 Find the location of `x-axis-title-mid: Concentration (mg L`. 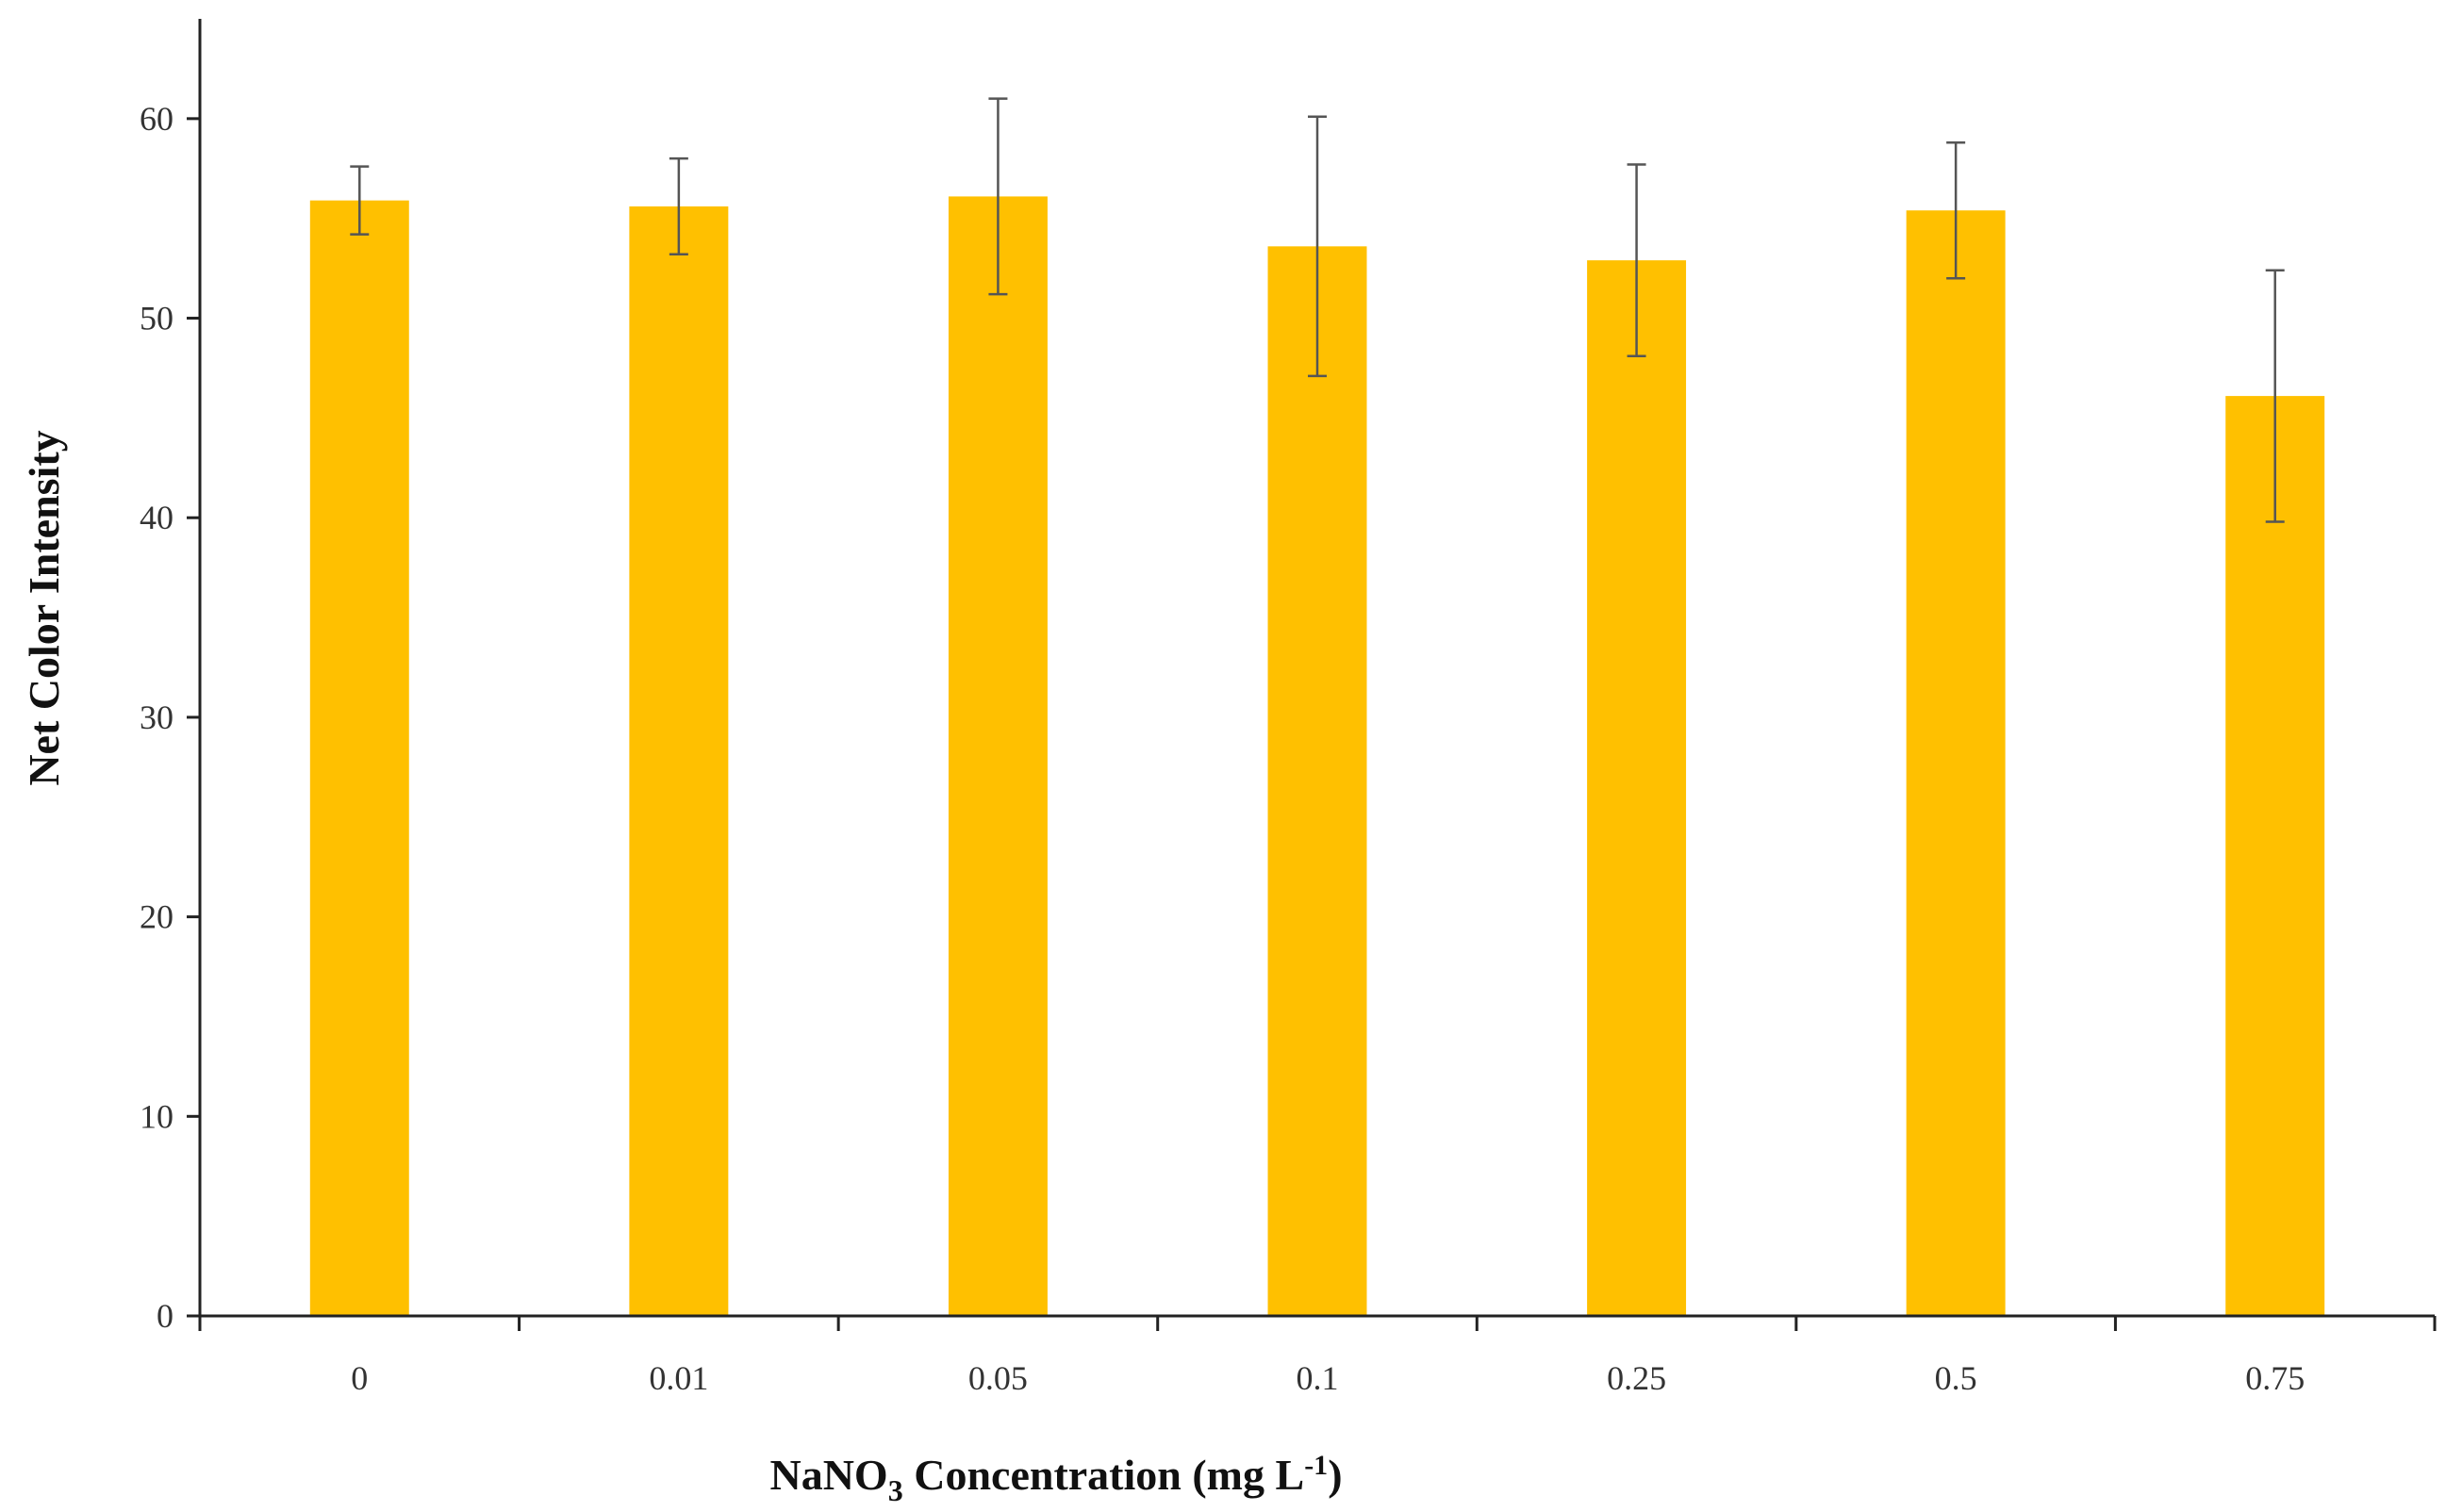

x-axis-title-mid: Concentration (mg L is located at coordinates (1103, 1475).